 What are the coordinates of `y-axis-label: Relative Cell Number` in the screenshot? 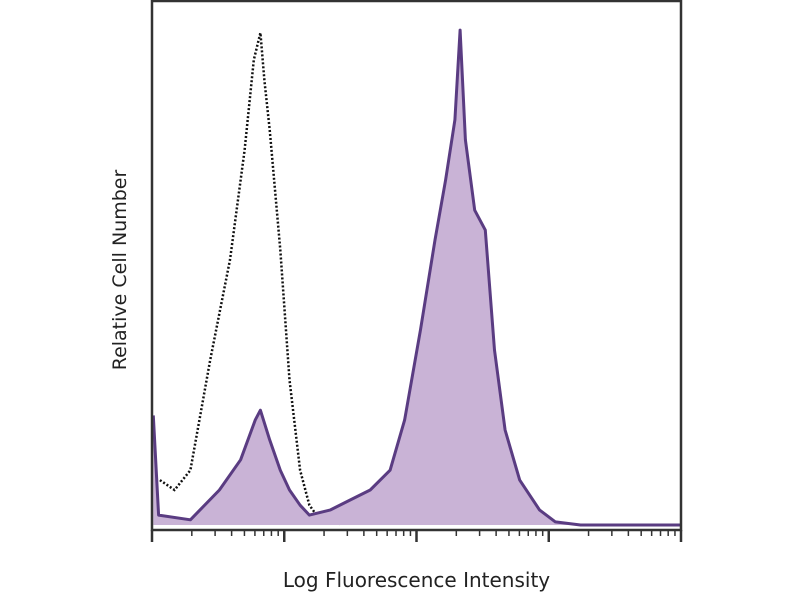 It's located at (120, 270).